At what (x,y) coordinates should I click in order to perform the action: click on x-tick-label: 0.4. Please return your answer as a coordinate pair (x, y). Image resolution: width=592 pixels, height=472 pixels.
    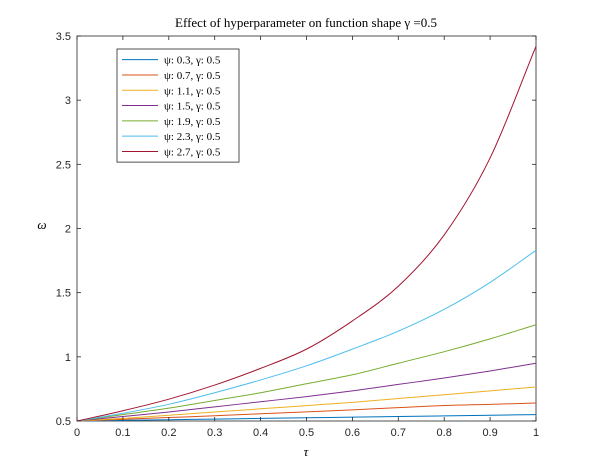
    Looking at the image, I should click on (260, 433).